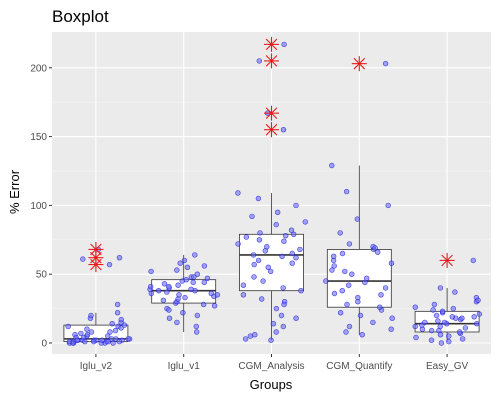  Describe the element at coordinates (14, 191) in the screenshot. I see `y-axis-title: % Error` at that location.